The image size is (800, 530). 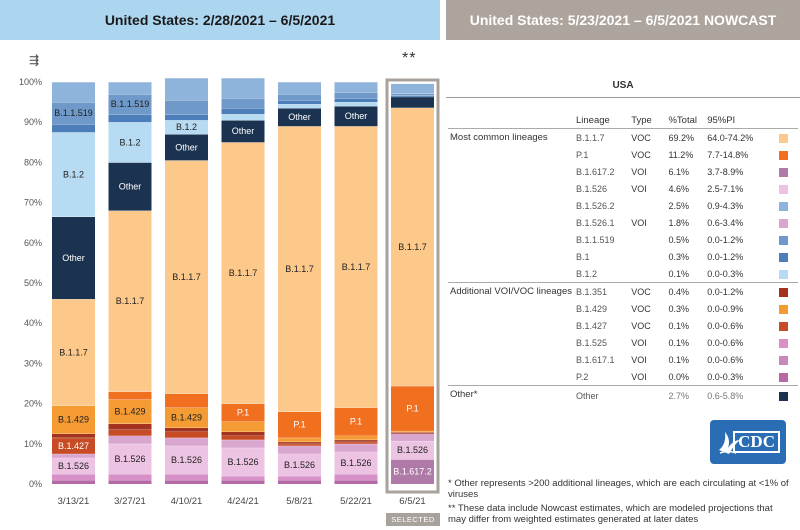 What do you see at coordinates (34, 60) in the screenshot?
I see `filter-icon: ⇶` at bounding box center [34, 60].